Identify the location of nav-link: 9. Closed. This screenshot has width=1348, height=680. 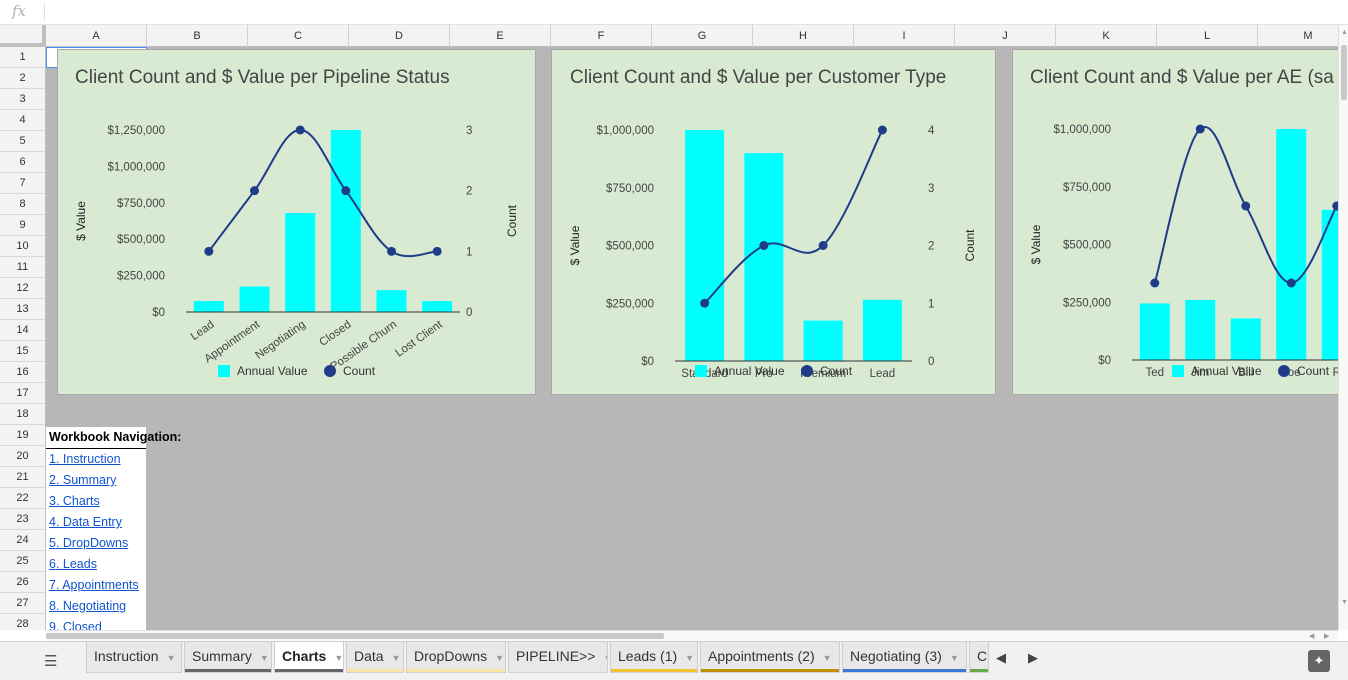
(75, 625).